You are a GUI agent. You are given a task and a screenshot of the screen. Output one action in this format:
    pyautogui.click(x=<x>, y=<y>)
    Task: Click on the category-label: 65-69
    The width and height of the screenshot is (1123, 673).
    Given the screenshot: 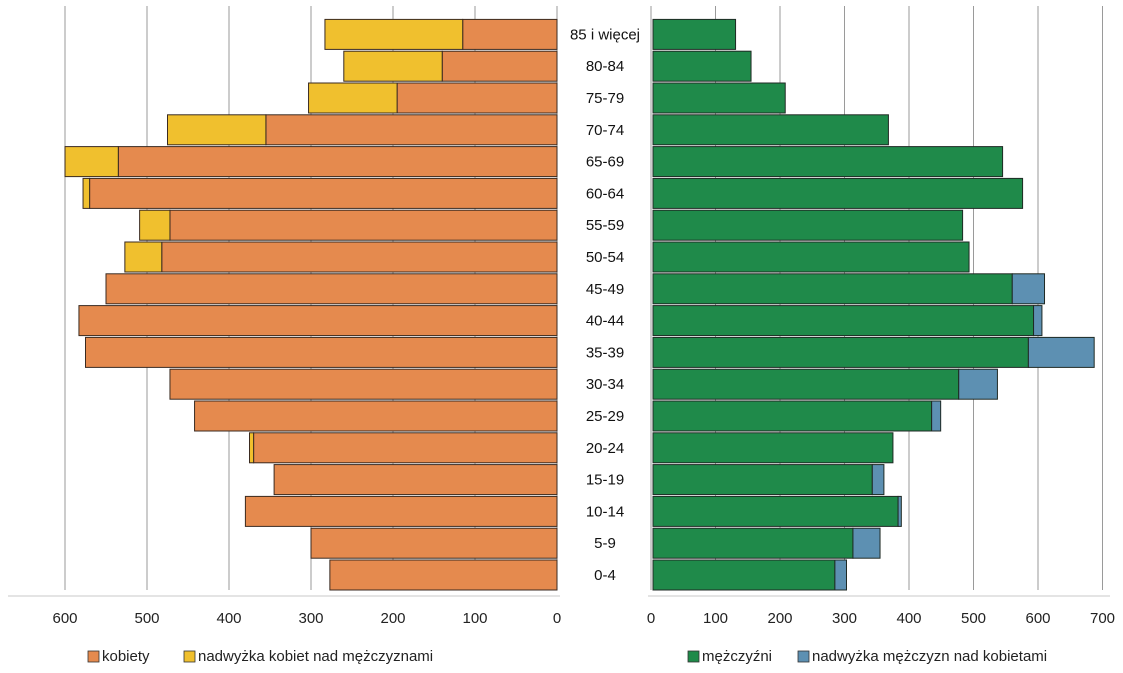 What is the action you would take?
    pyautogui.click(x=605, y=162)
    